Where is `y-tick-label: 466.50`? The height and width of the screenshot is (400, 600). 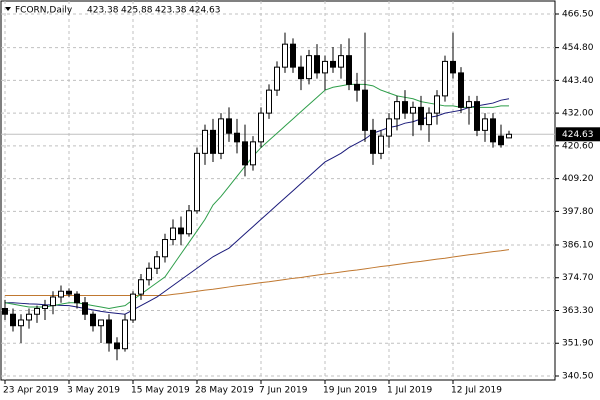 y-tick-label: 466.50 is located at coordinates (578, 15).